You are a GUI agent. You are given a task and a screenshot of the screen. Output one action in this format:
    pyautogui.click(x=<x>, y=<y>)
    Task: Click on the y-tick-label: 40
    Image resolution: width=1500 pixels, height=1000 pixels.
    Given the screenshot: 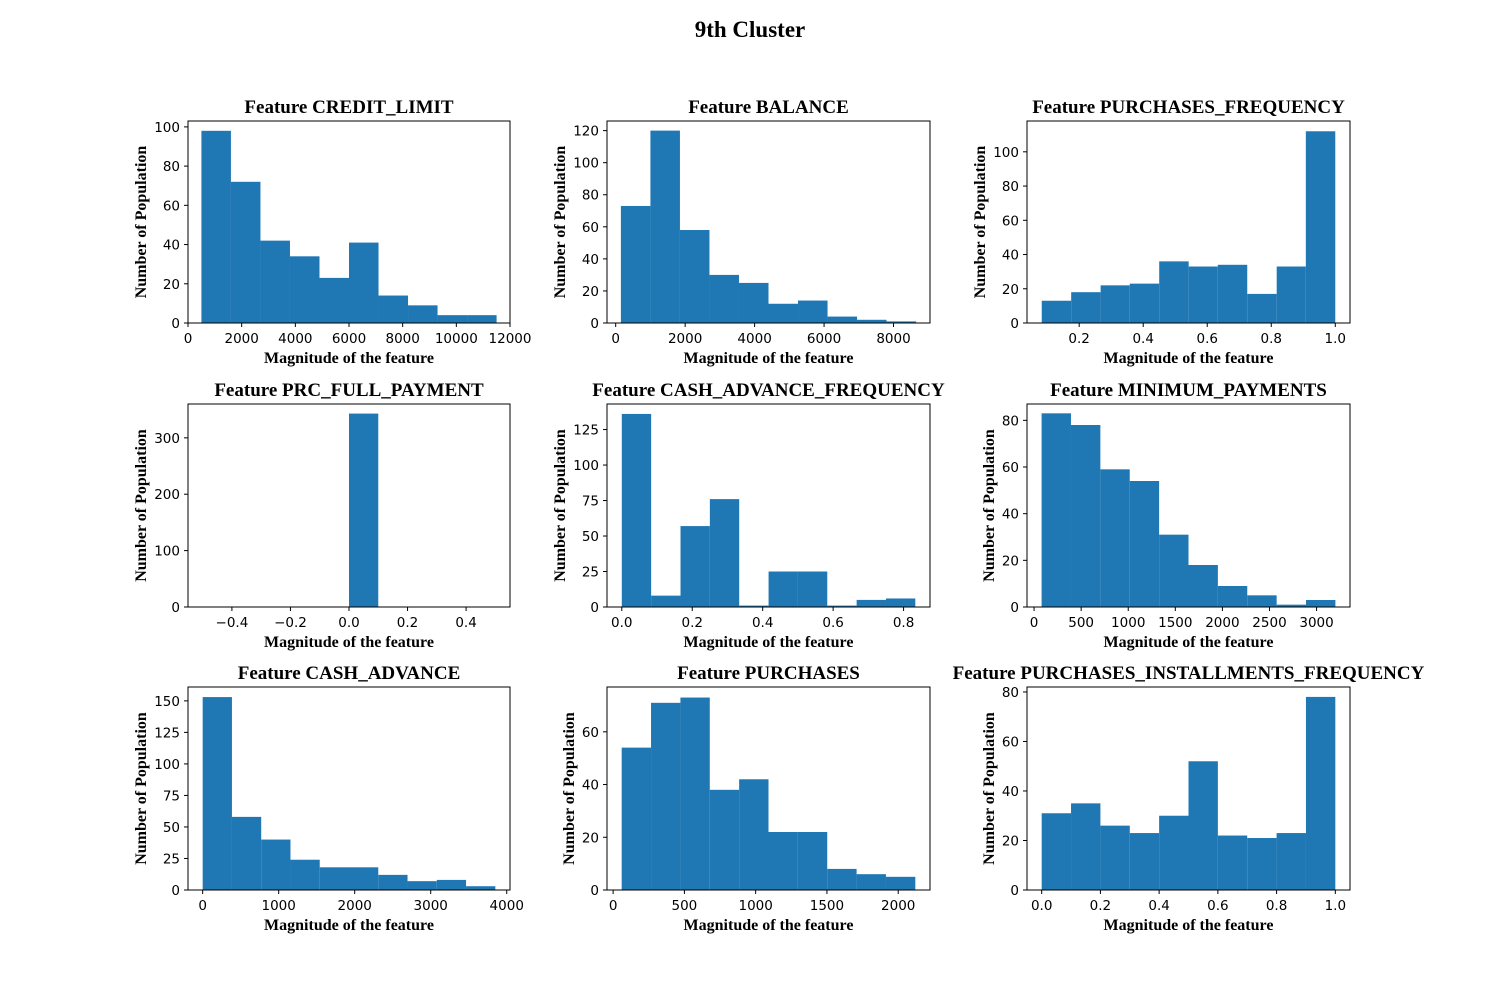 What is the action you would take?
    pyautogui.click(x=590, y=786)
    